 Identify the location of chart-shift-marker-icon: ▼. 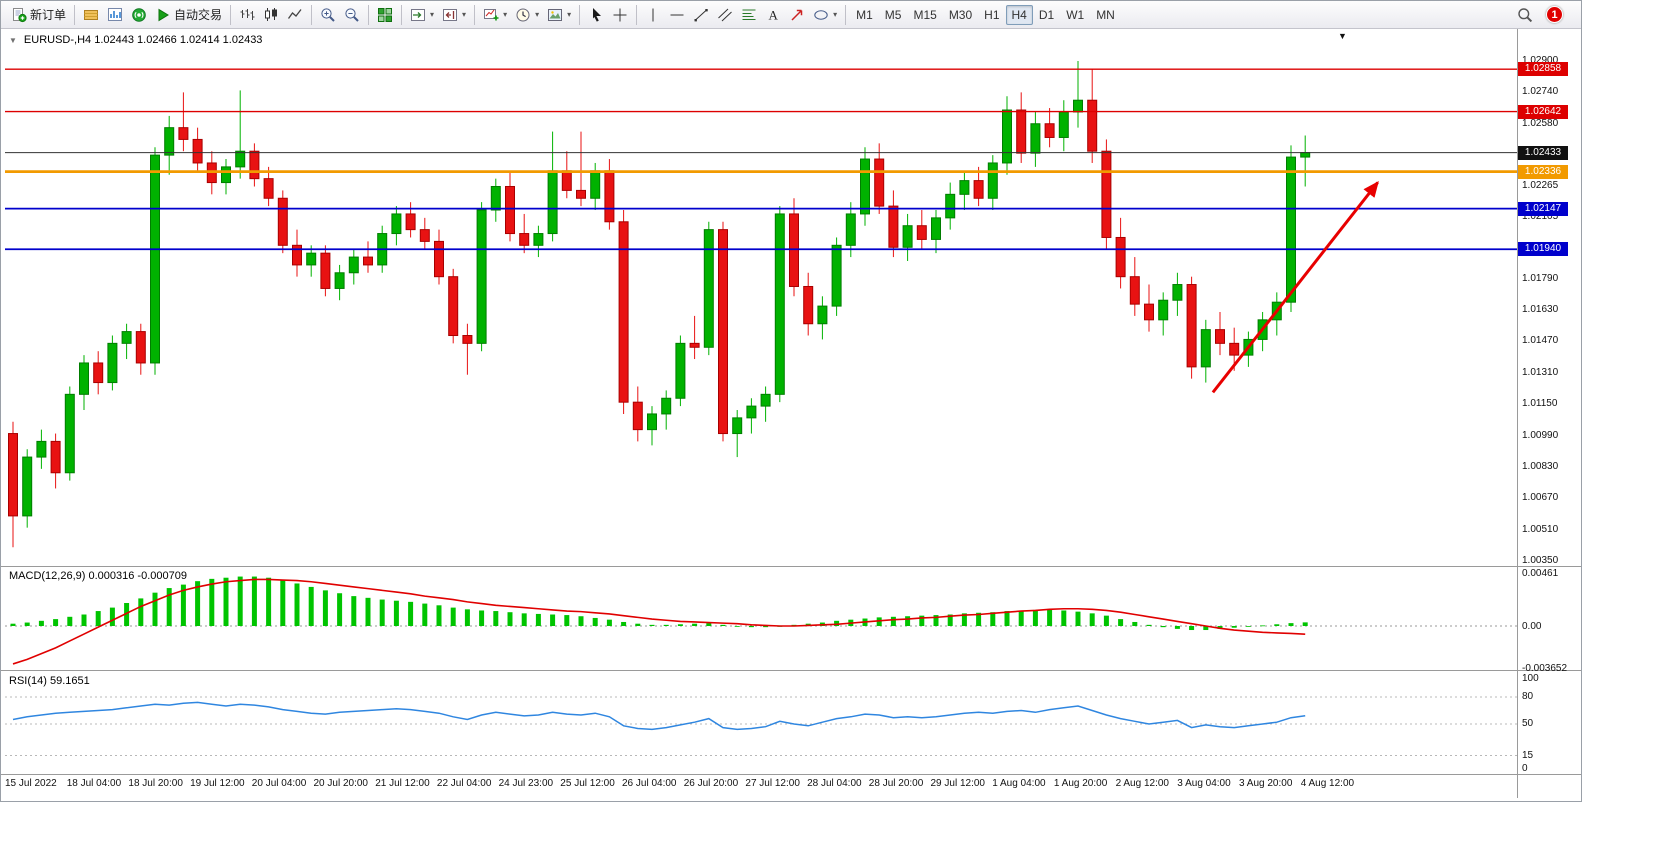
(1342, 36).